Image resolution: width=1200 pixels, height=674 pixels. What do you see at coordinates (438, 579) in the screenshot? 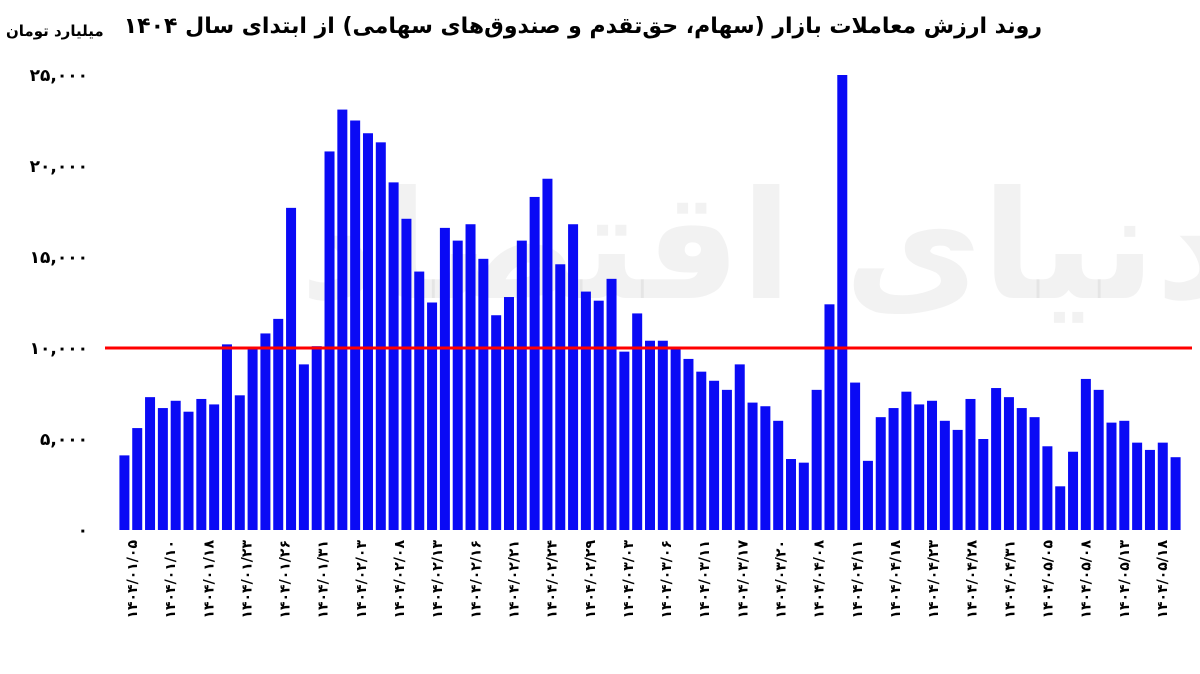
I see `x-tick-label: ۱۴۰۴/۰۲/۱۳` at bounding box center [438, 579].